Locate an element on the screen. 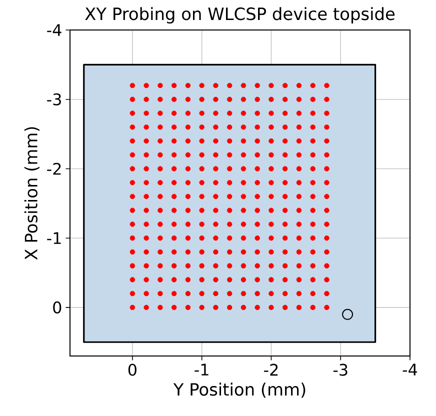  x-tick-label: -1 is located at coordinates (201, 370).